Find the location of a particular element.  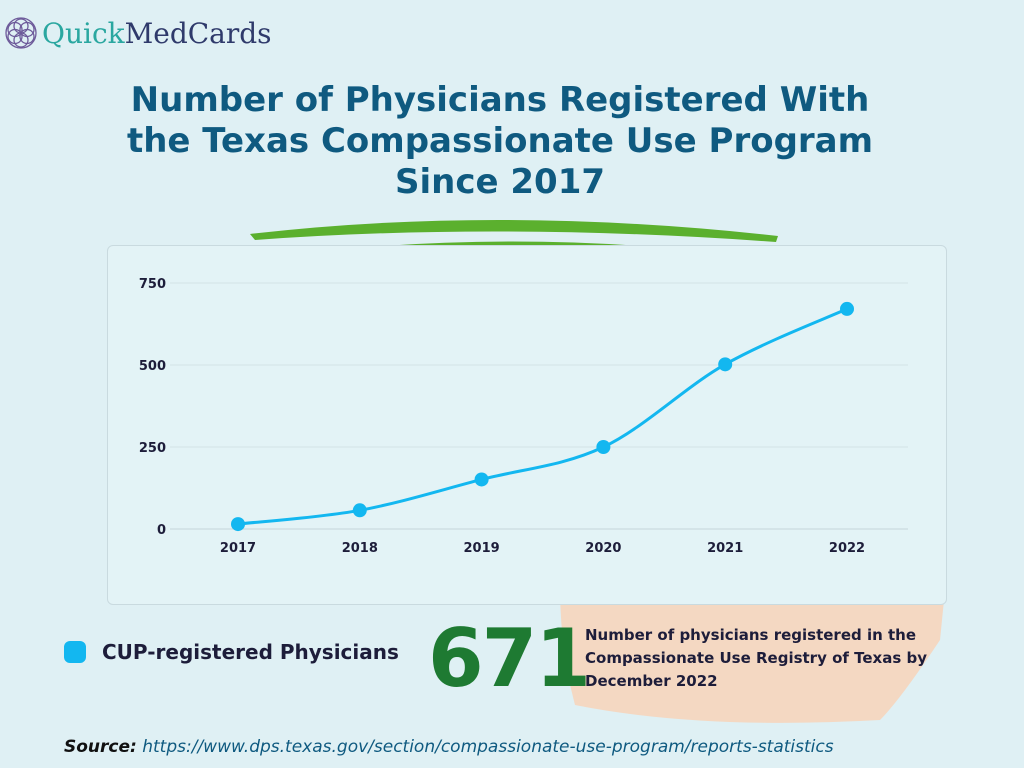

logo-text-quick: Quick is located at coordinates (83, 33).